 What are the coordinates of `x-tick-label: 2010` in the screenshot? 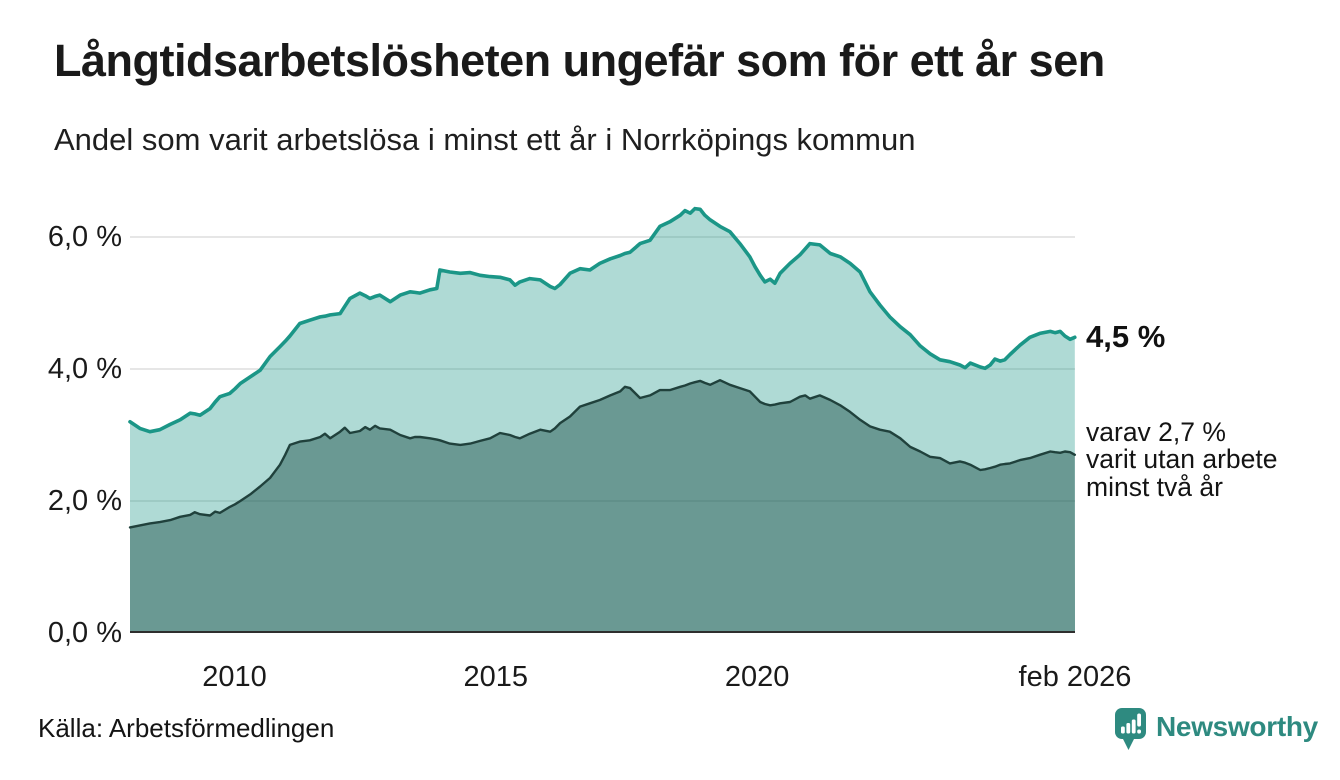 It's located at (234, 677).